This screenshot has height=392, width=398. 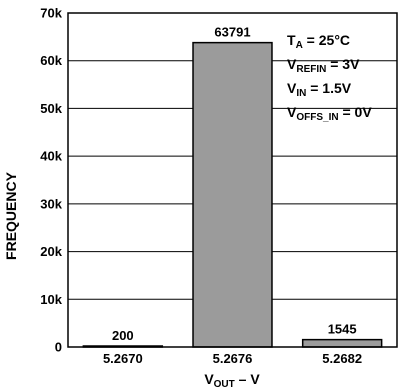 What do you see at coordinates (51, 60) in the screenshot?
I see `y-tick-label: 60k` at bounding box center [51, 60].